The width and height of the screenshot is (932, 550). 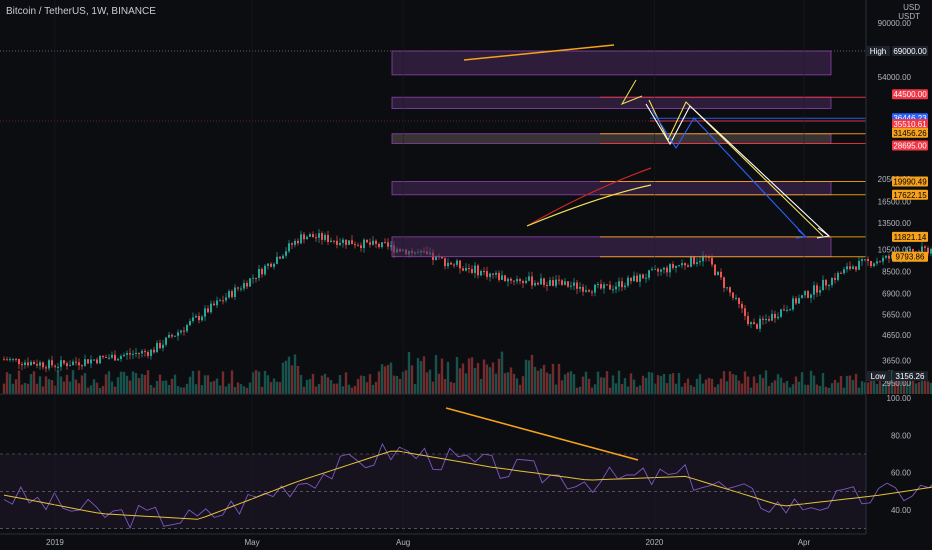 I want to click on price-badge-value: 44500.00, so click(x=910, y=94).